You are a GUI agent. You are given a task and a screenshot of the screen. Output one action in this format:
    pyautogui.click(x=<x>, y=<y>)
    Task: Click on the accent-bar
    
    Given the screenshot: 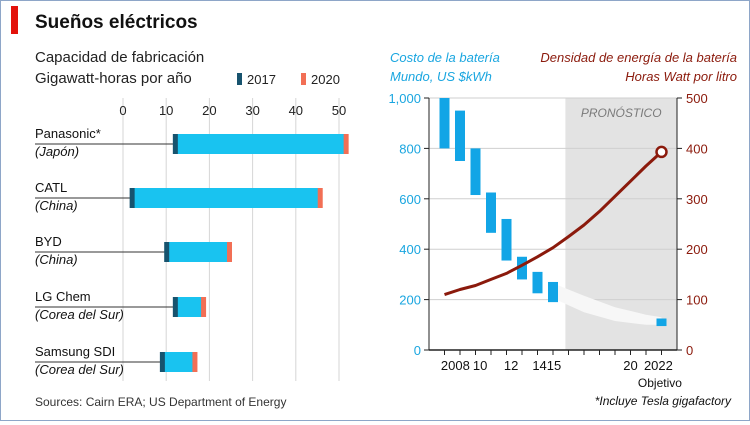 What is the action you would take?
    pyautogui.click(x=14, y=20)
    